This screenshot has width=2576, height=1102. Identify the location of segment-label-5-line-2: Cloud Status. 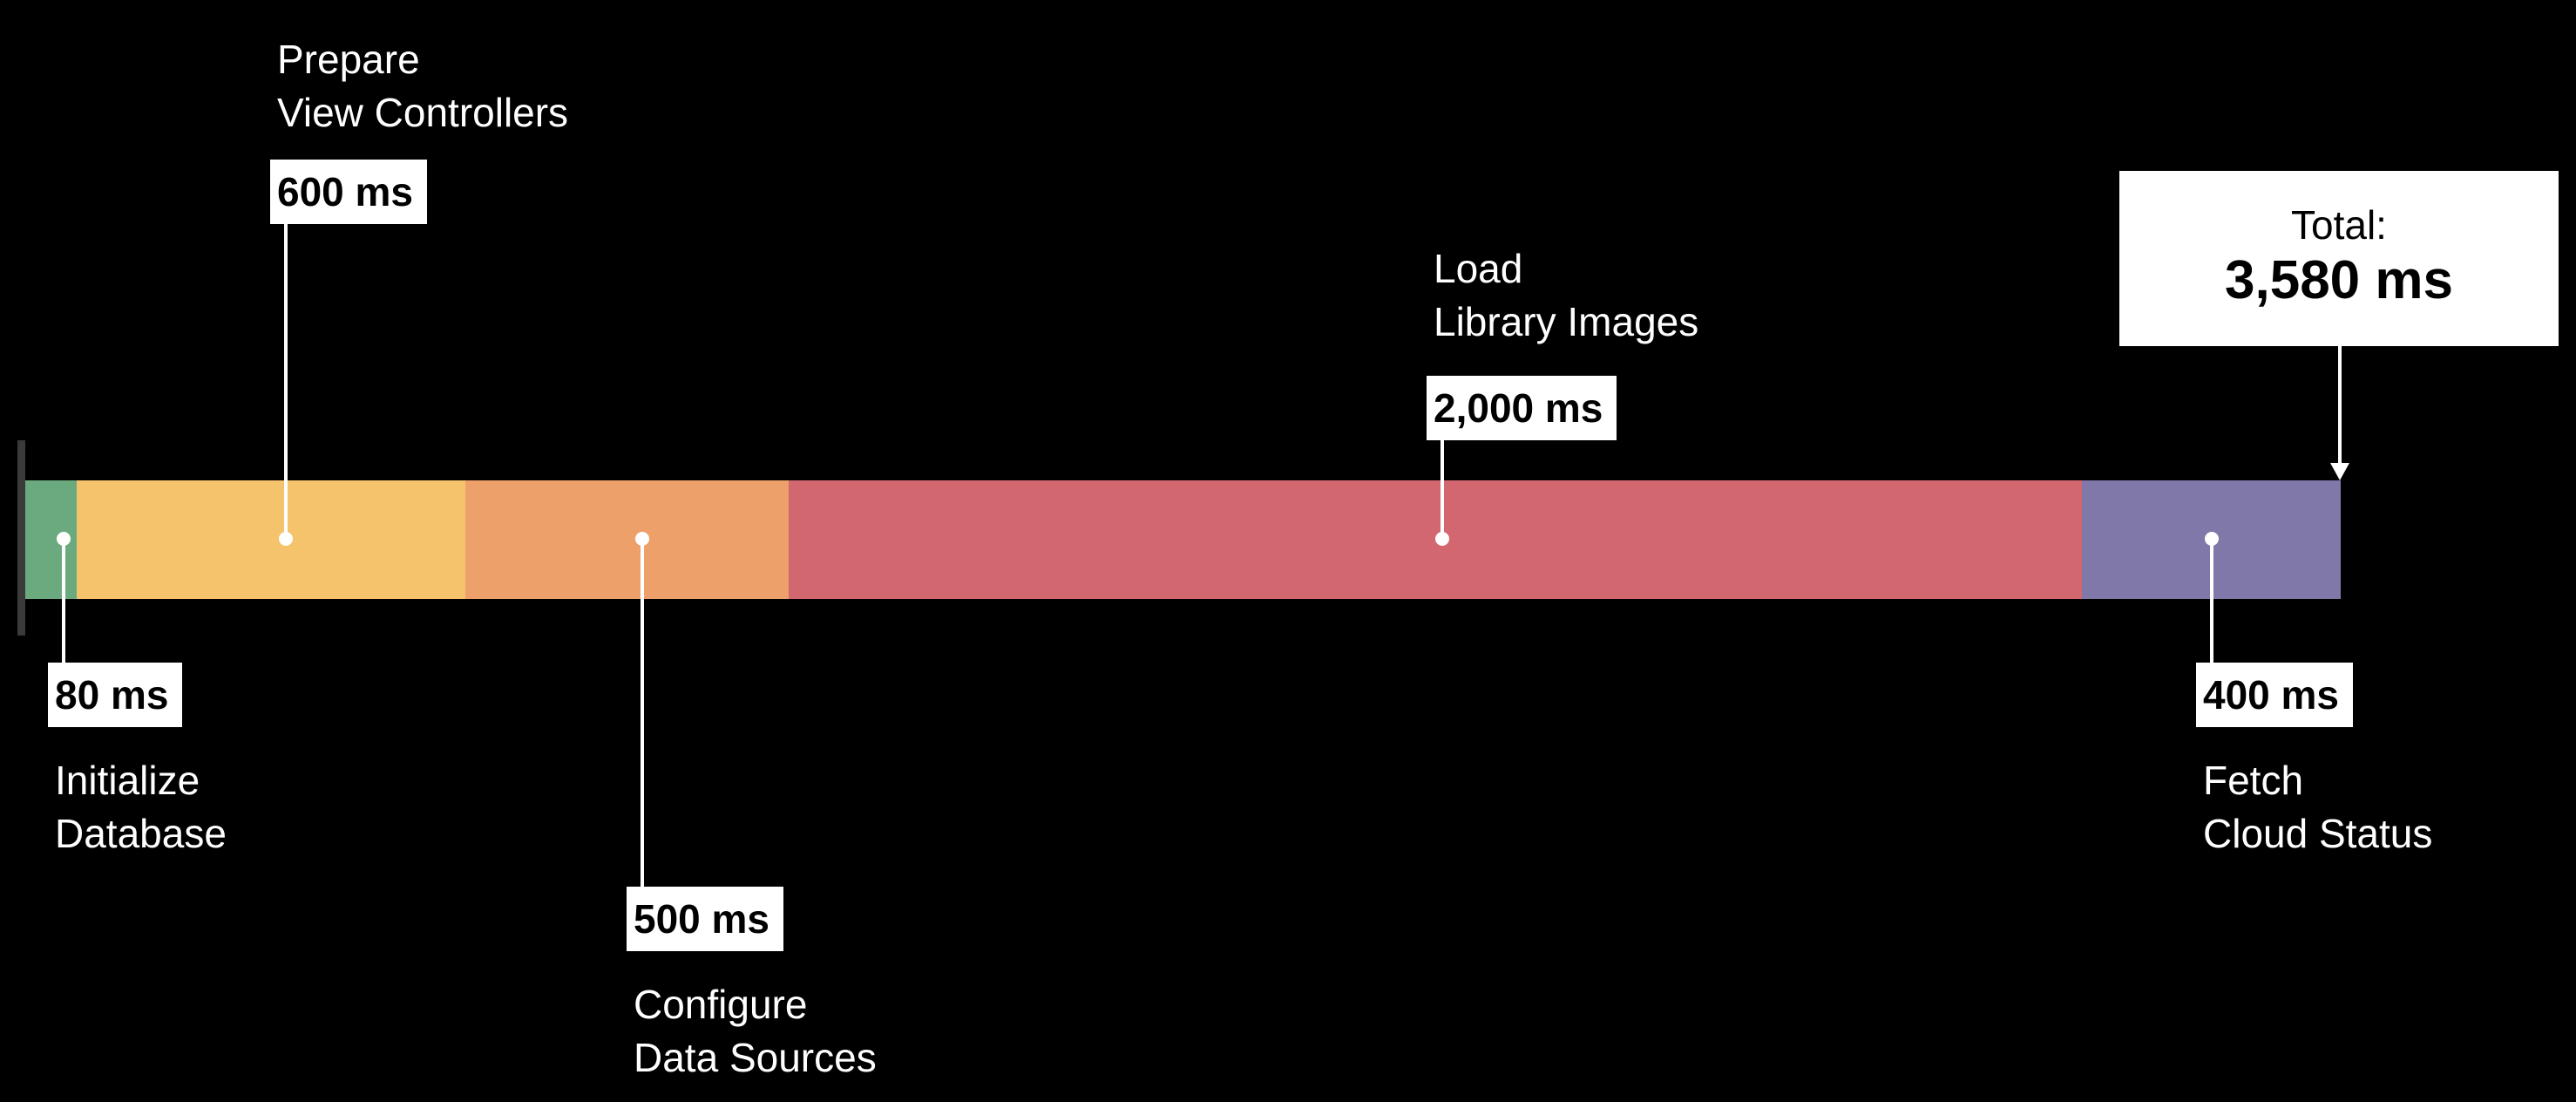
(2318, 833).